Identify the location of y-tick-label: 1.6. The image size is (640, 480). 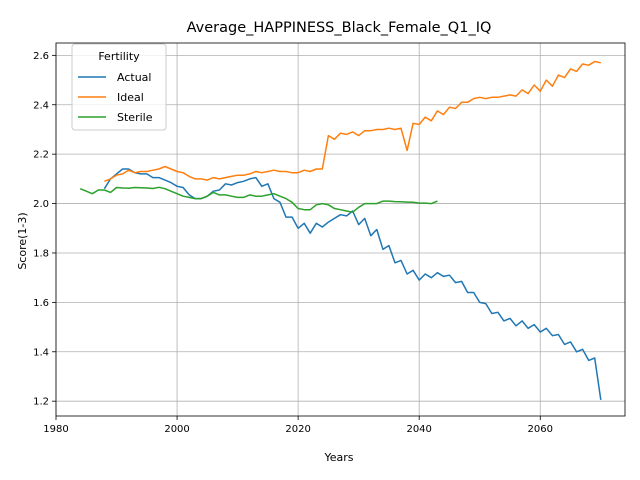
(41, 303).